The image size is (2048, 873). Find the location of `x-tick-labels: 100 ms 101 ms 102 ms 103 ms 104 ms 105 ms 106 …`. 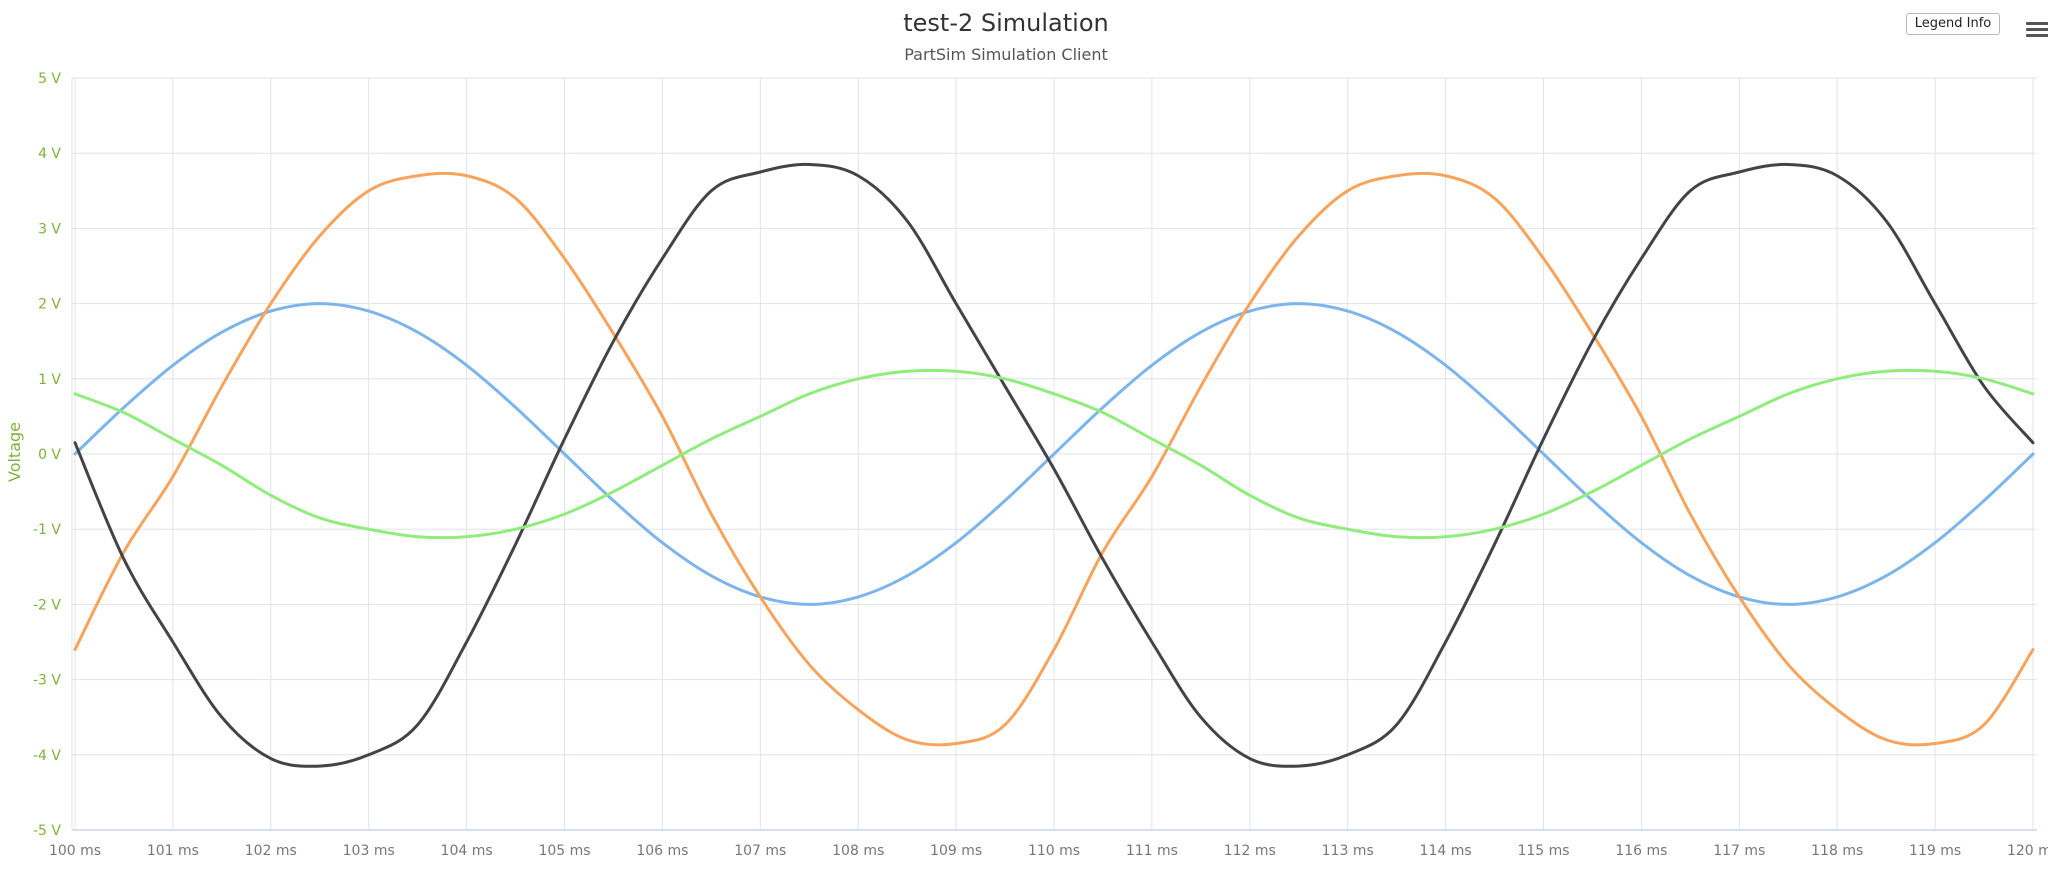

x-tick-labels: 100 ms 101 ms 102 ms 103 ms 104 ms 105 ms 106 … is located at coordinates (1048, 851).